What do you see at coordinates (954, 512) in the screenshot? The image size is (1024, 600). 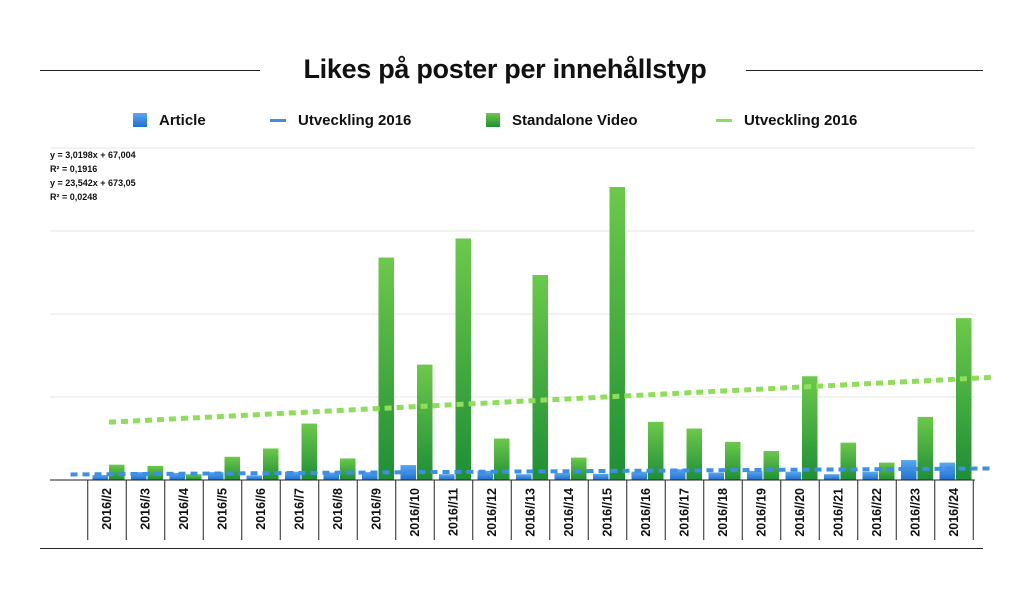 I see `x-tick-label: 2016//24` at bounding box center [954, 512].